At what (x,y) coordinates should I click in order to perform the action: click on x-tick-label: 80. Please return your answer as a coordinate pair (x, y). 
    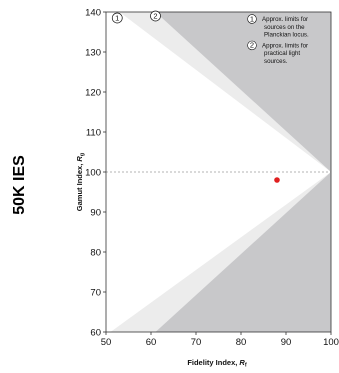
    Looking at the image, I should click on (241, 342).